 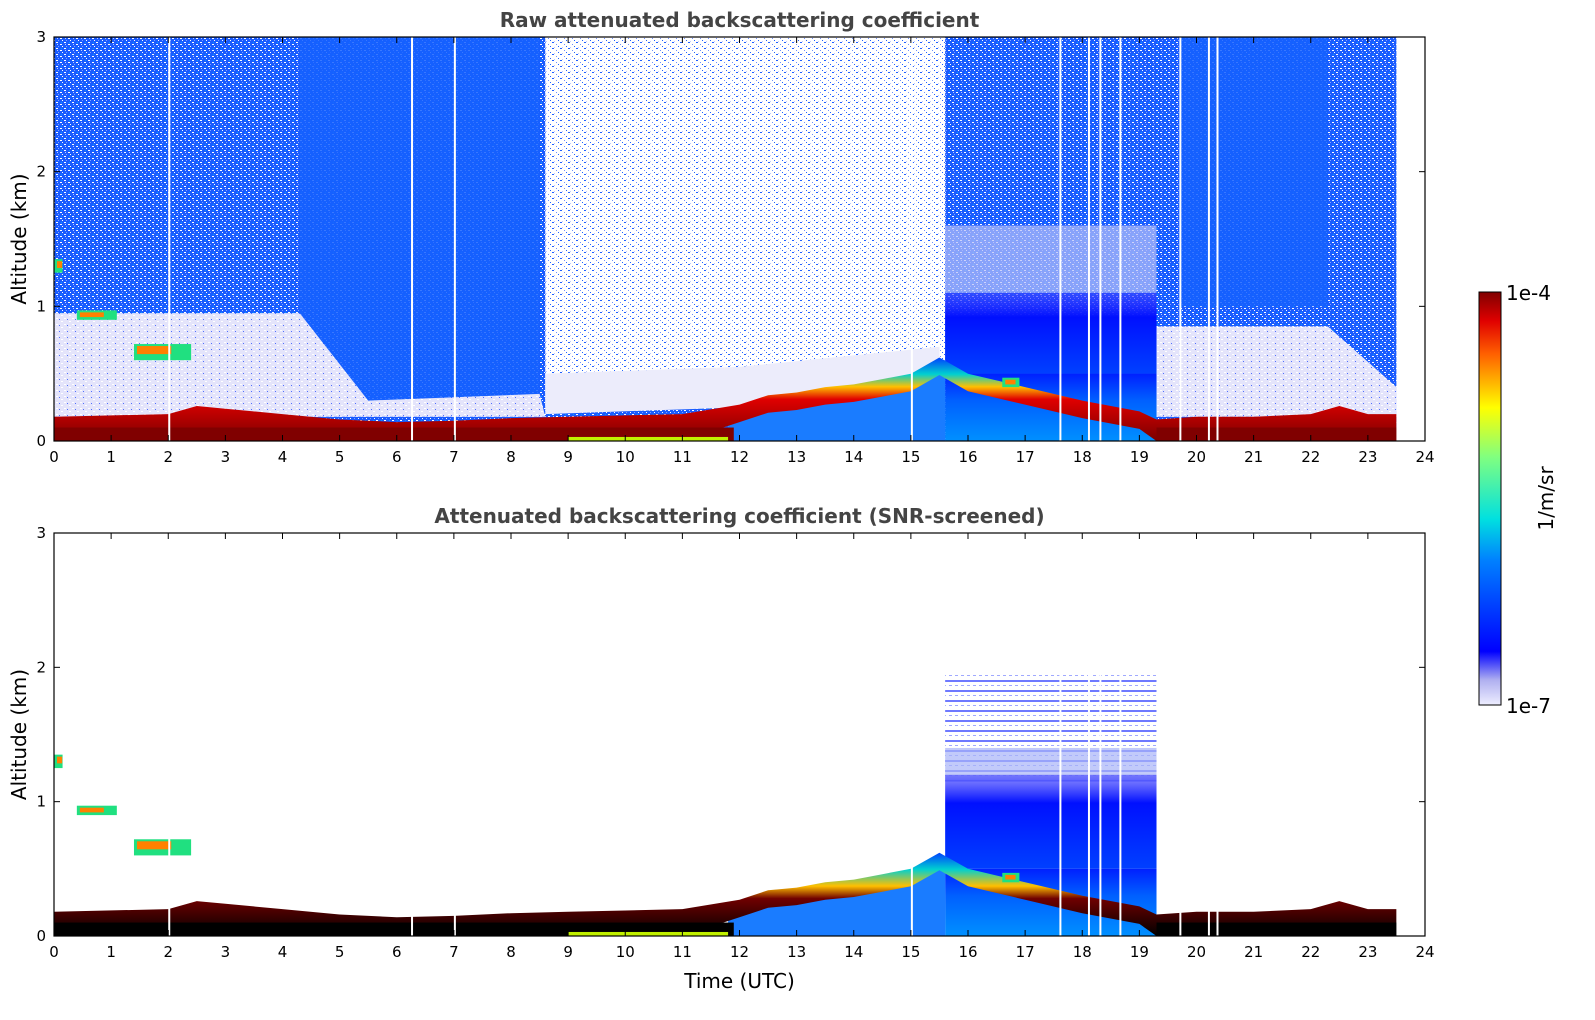 I want to click on cloud-layer, so click(x=1051, y=333).